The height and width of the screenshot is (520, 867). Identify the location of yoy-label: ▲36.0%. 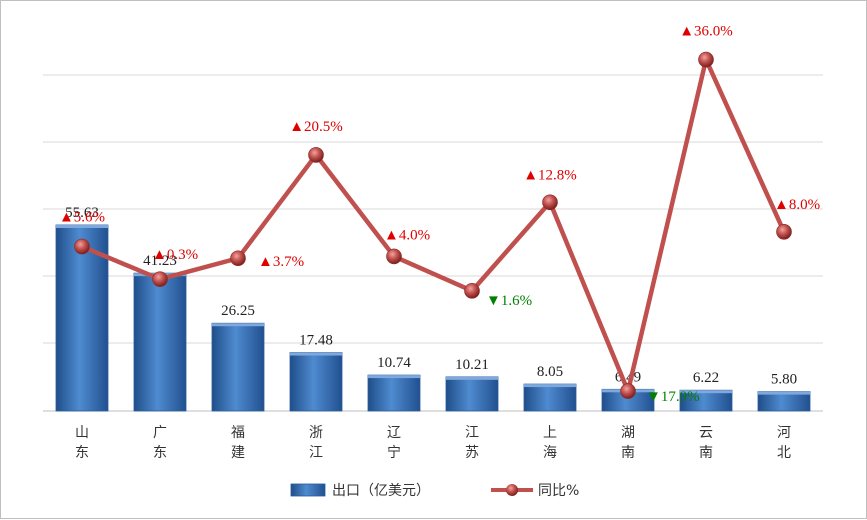
(706, 32).